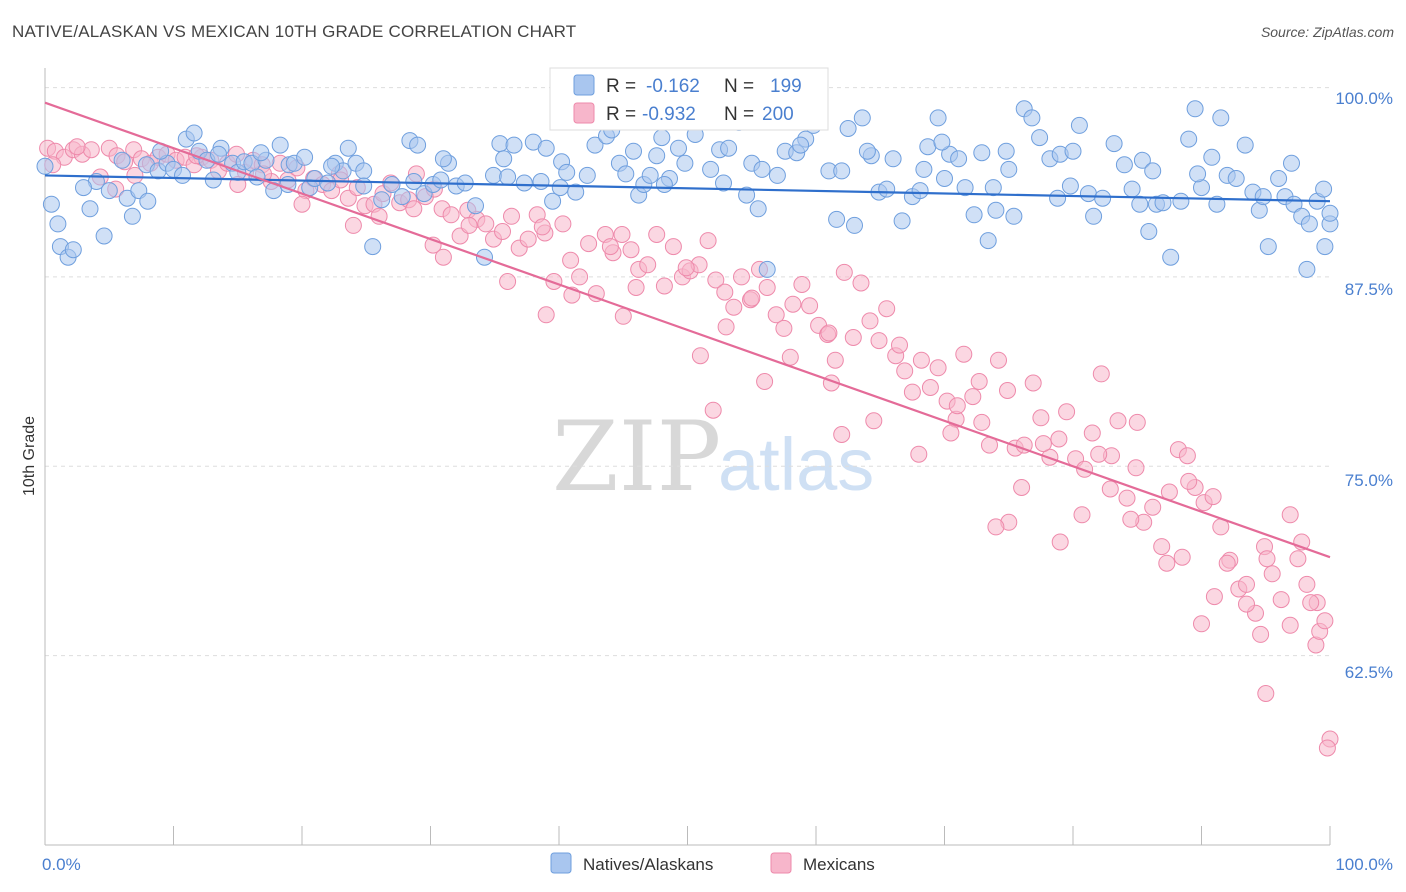 Image resolution: width=1406 pixels, height=892 pixels. What do you see at coordinates (796, 464) in the screenshot?
I see `watermark-atlas: atlas` at bounding box center [796, 464].